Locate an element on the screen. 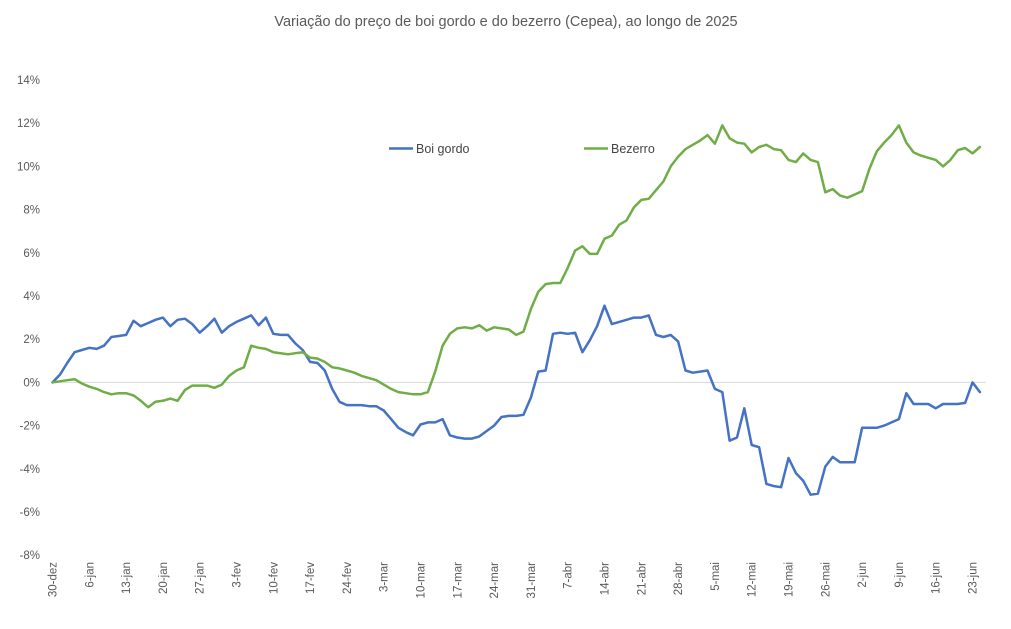  y-axis-tick-label: 6% is located at coordinates (31, 254).